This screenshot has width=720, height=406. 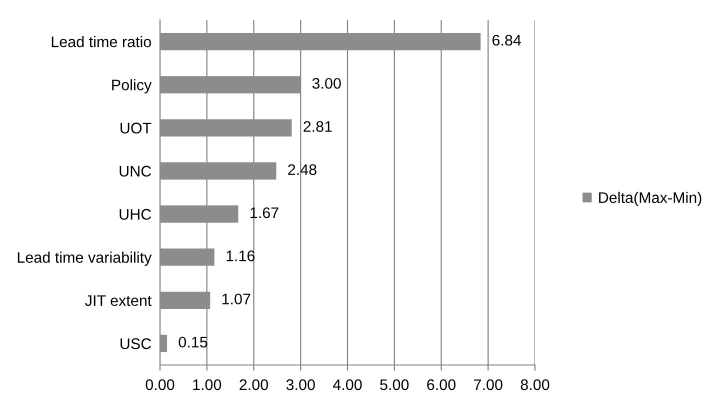 I want to click on data-label: 2.81, so click(x=318, y=126).